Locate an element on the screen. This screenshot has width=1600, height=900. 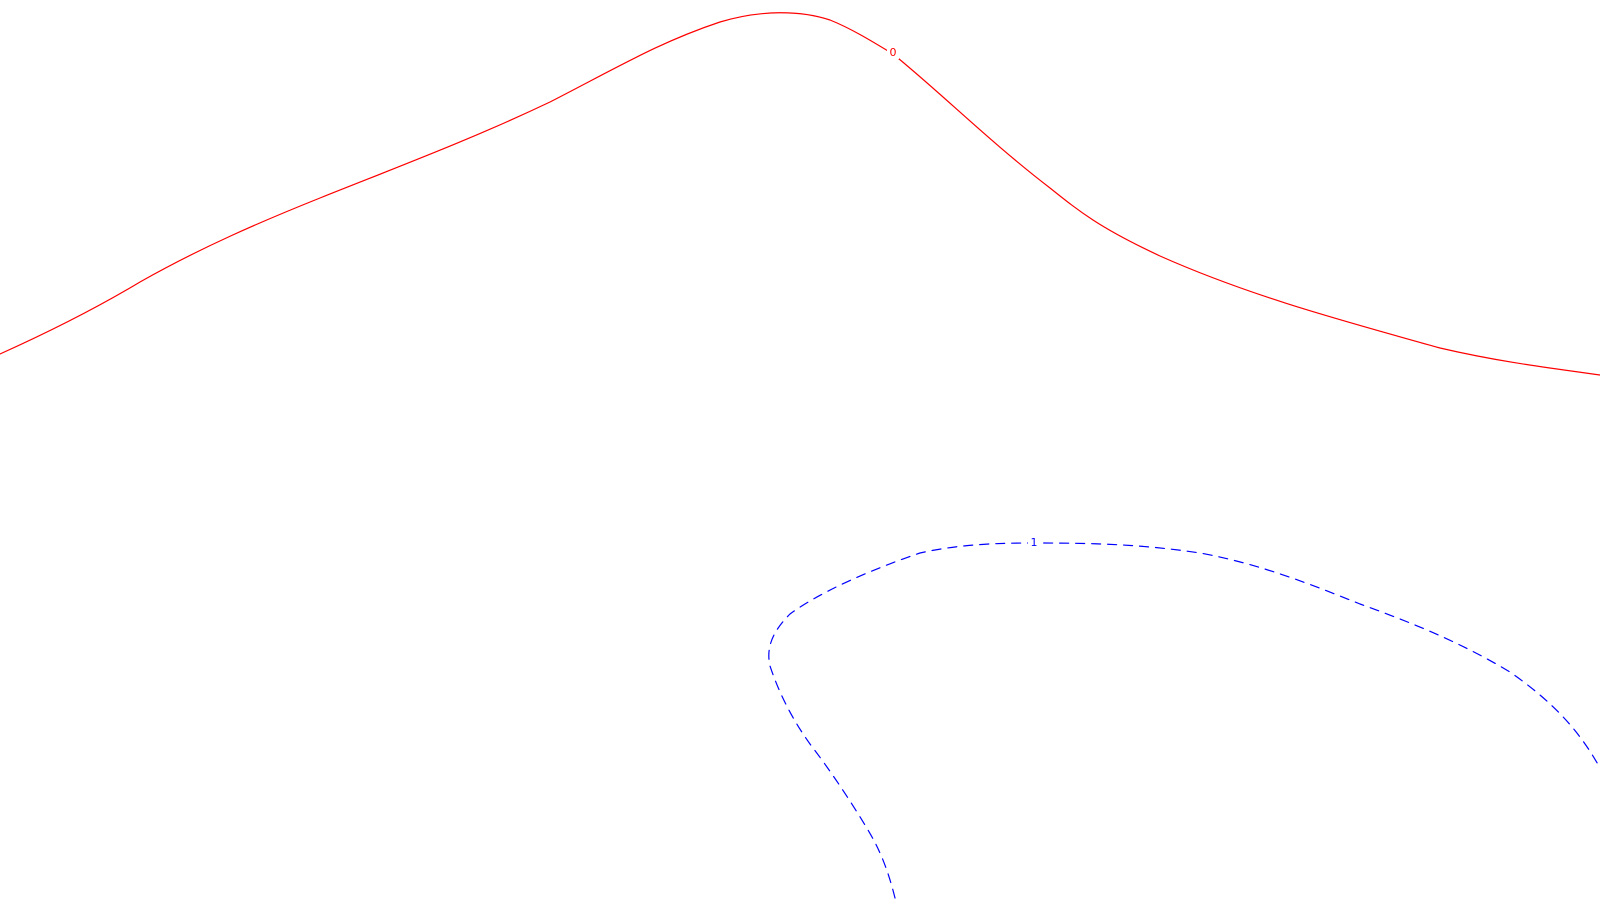
contour-label-1-mask is located at coordinates (1034, 542).